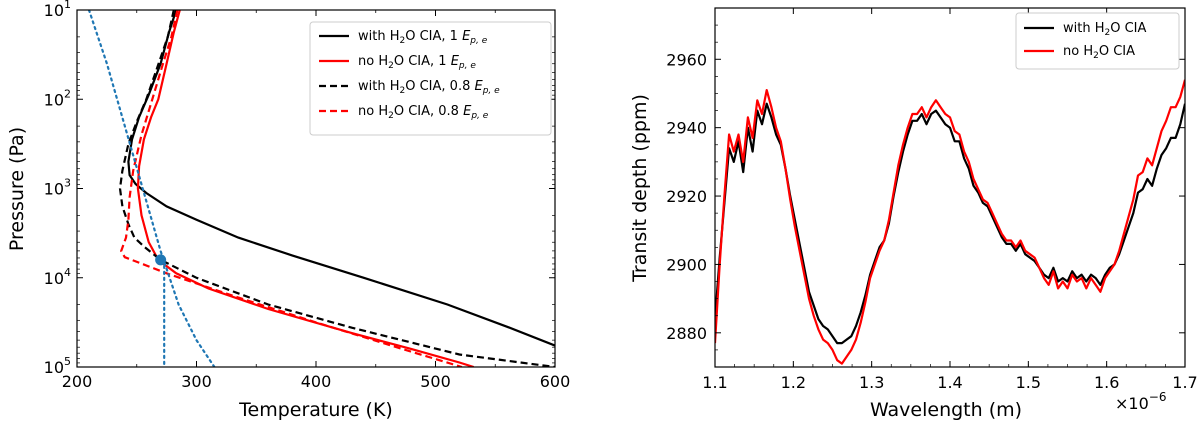  What do you see at coordinates (57, 188) in the screenshot?
I see `left-y-tick-label: 10³` at bounding box center [57, 188].